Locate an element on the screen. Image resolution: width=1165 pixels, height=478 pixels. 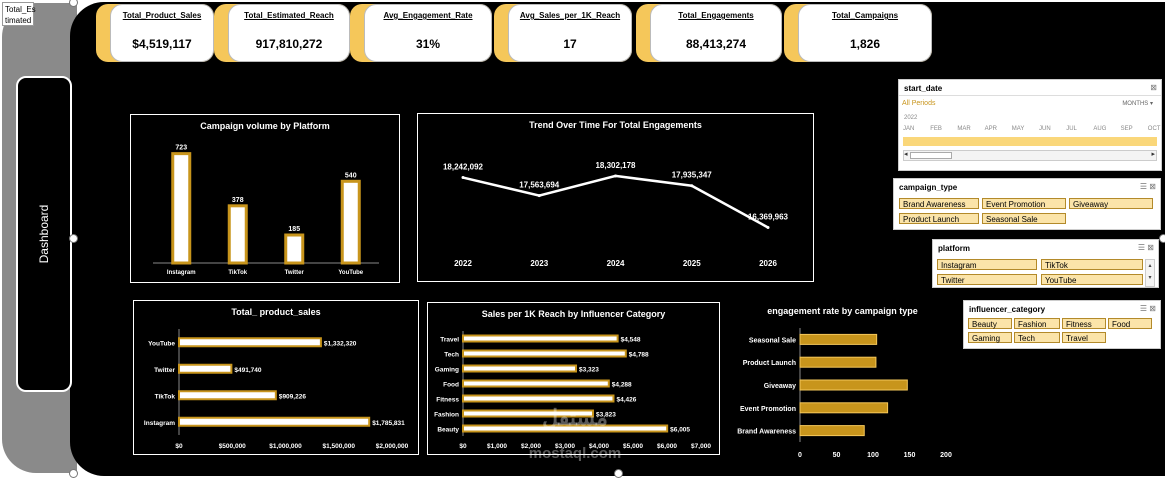
x-tick-label: 0 is located at coordinates (800, 455).